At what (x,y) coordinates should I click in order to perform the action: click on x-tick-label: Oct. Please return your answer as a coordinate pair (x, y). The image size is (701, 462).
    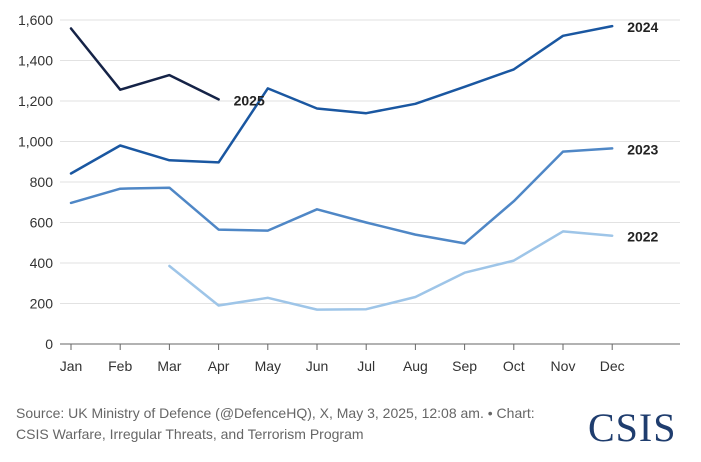
    Looking at the image, I should click on (514, 366).